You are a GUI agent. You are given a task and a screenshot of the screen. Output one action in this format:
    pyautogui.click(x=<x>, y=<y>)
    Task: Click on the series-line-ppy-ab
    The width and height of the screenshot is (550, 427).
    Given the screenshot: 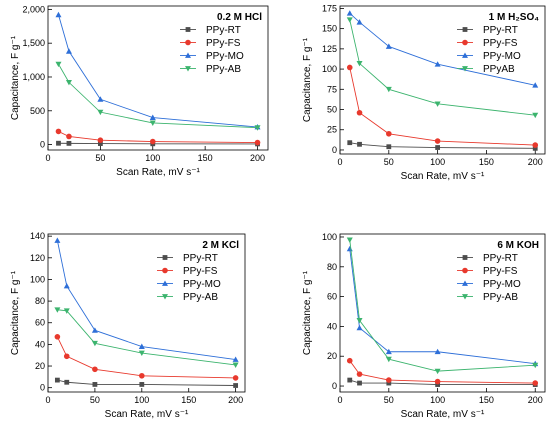 What is the action you would take?
    pyautogui.click(x=146, y=337)
    